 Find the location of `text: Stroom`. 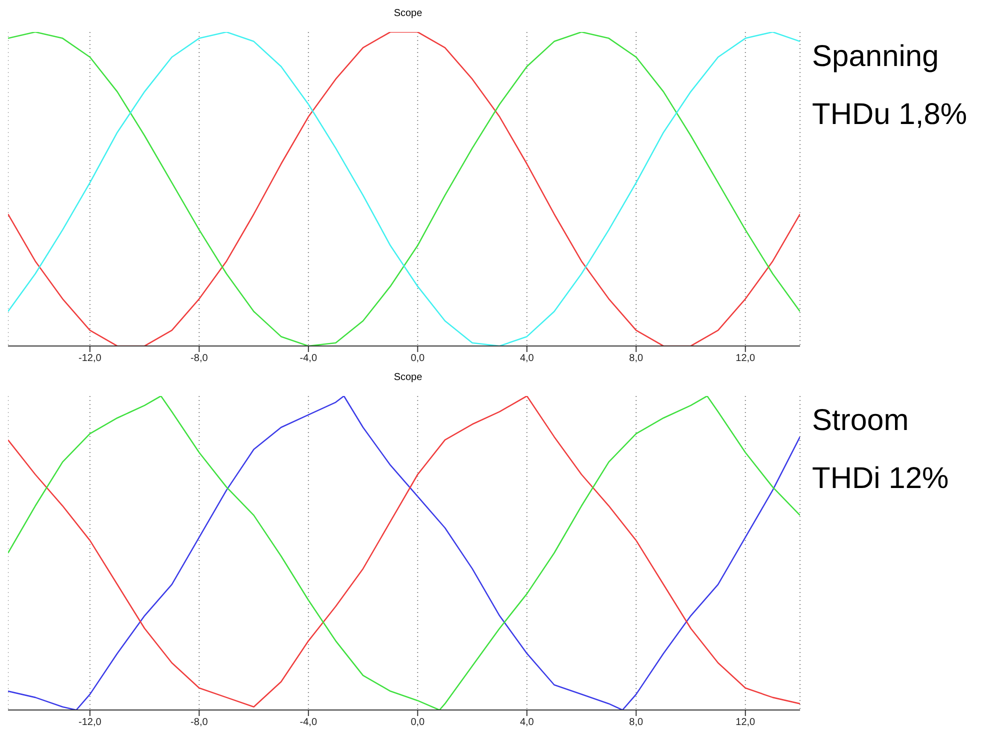

text: Stroom is located at coordinates (861, 421).